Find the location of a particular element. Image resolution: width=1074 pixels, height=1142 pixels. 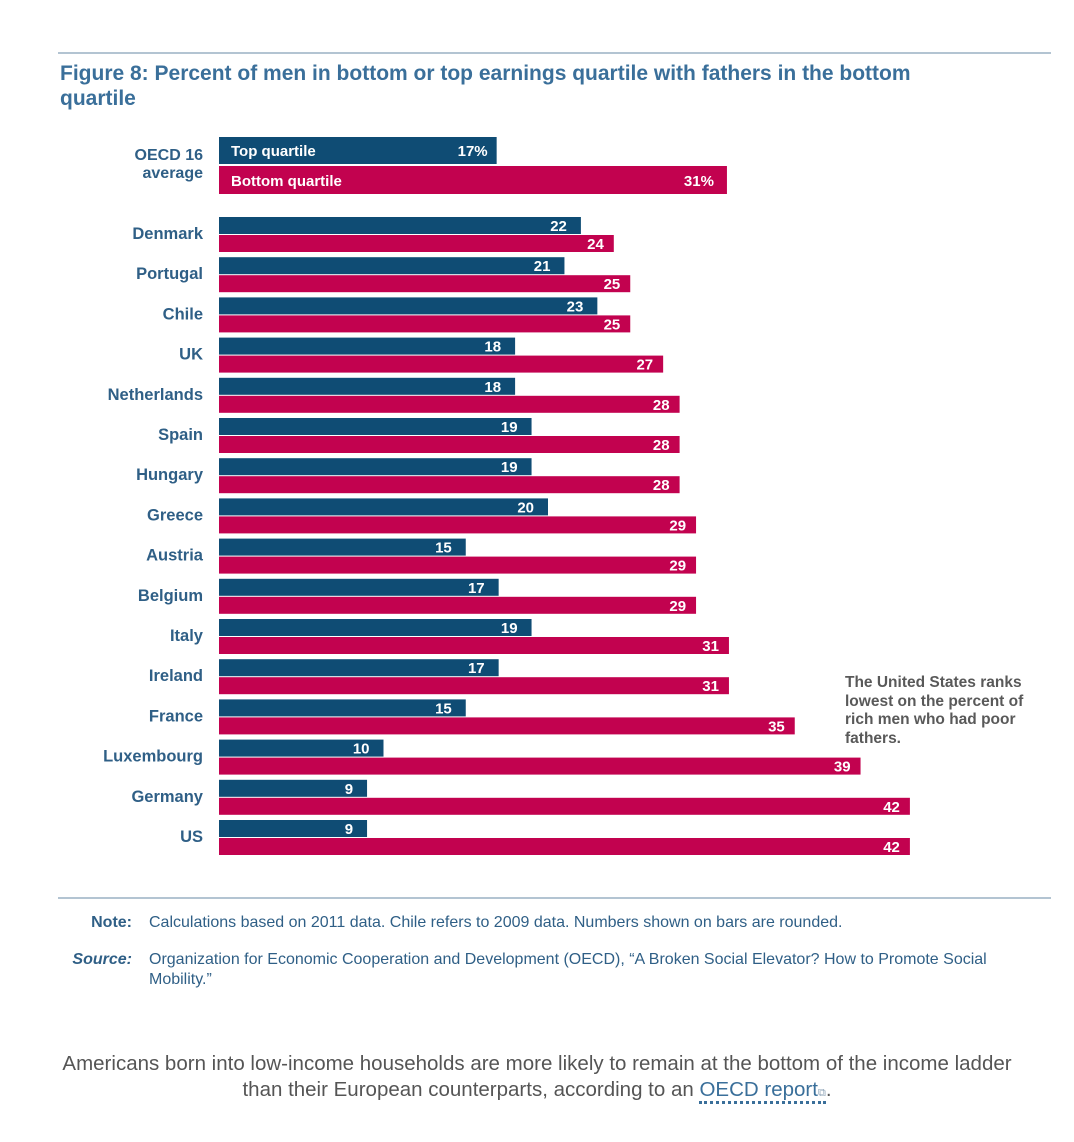

value-top-austria: 15 is located at coordinates (443, 548).